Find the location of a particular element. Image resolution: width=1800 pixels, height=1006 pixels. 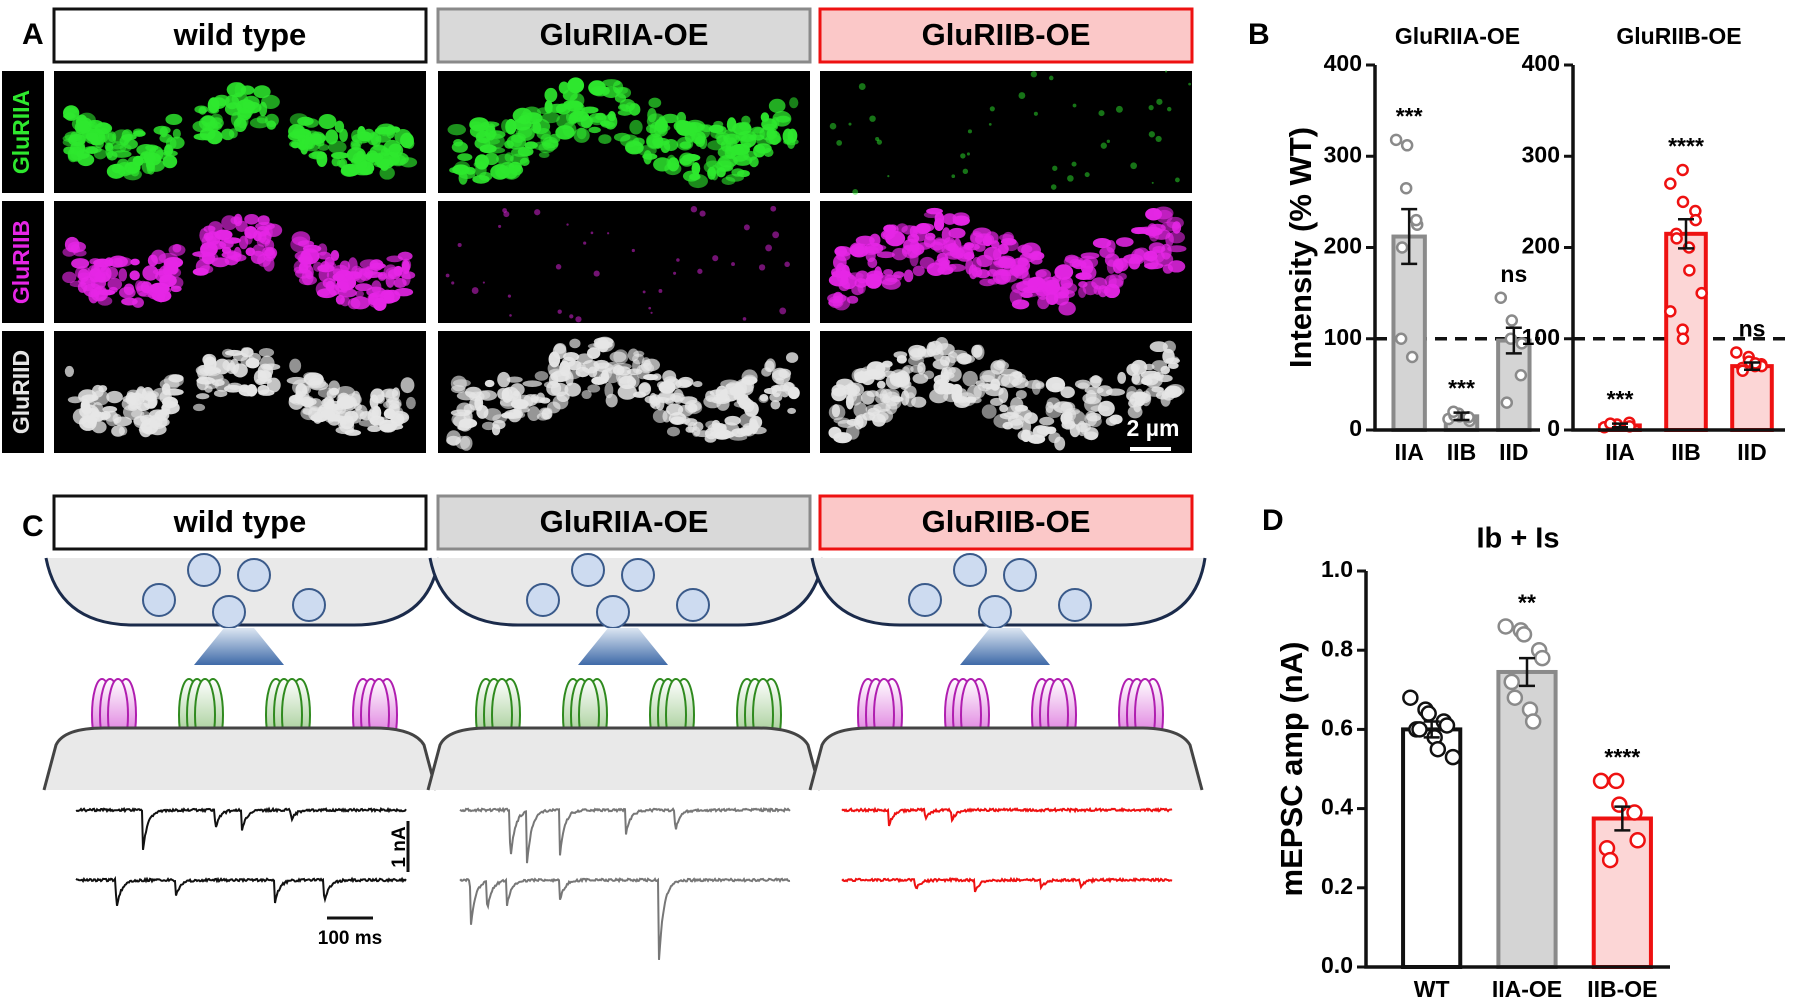

y-tick-label: 0.0 is located at coordinates (1337, 965).